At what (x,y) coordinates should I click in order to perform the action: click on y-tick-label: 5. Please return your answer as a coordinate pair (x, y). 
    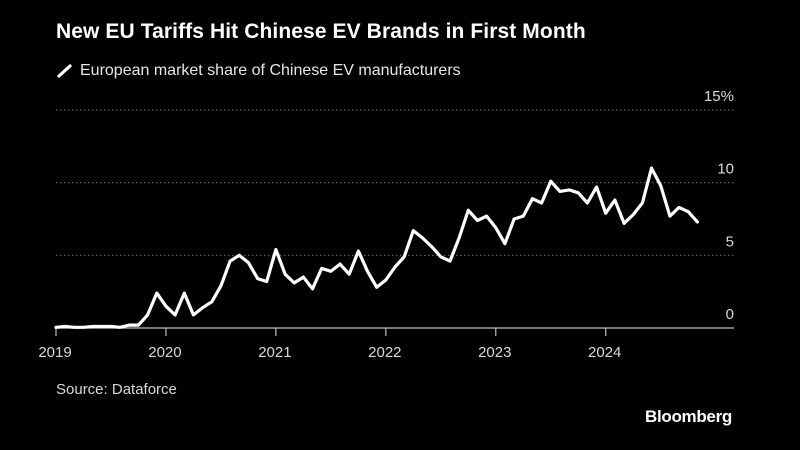
    Looking at the image, I should click on (730, 241).